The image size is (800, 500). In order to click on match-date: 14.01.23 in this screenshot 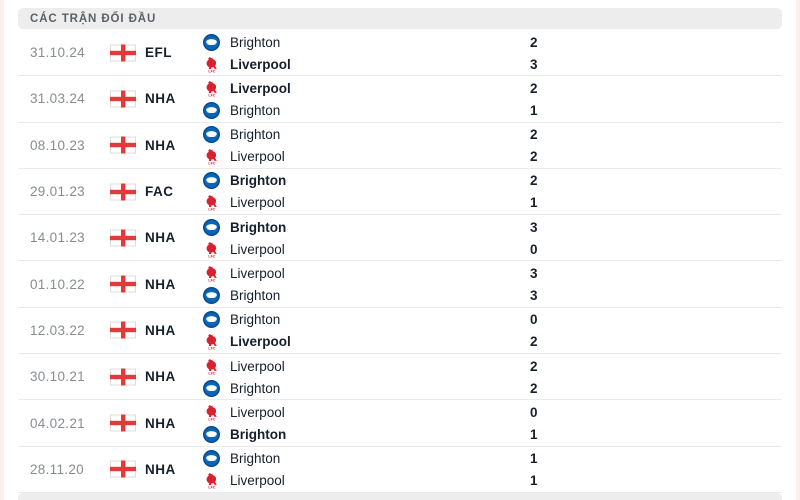, I will do `click(57, 238)`.